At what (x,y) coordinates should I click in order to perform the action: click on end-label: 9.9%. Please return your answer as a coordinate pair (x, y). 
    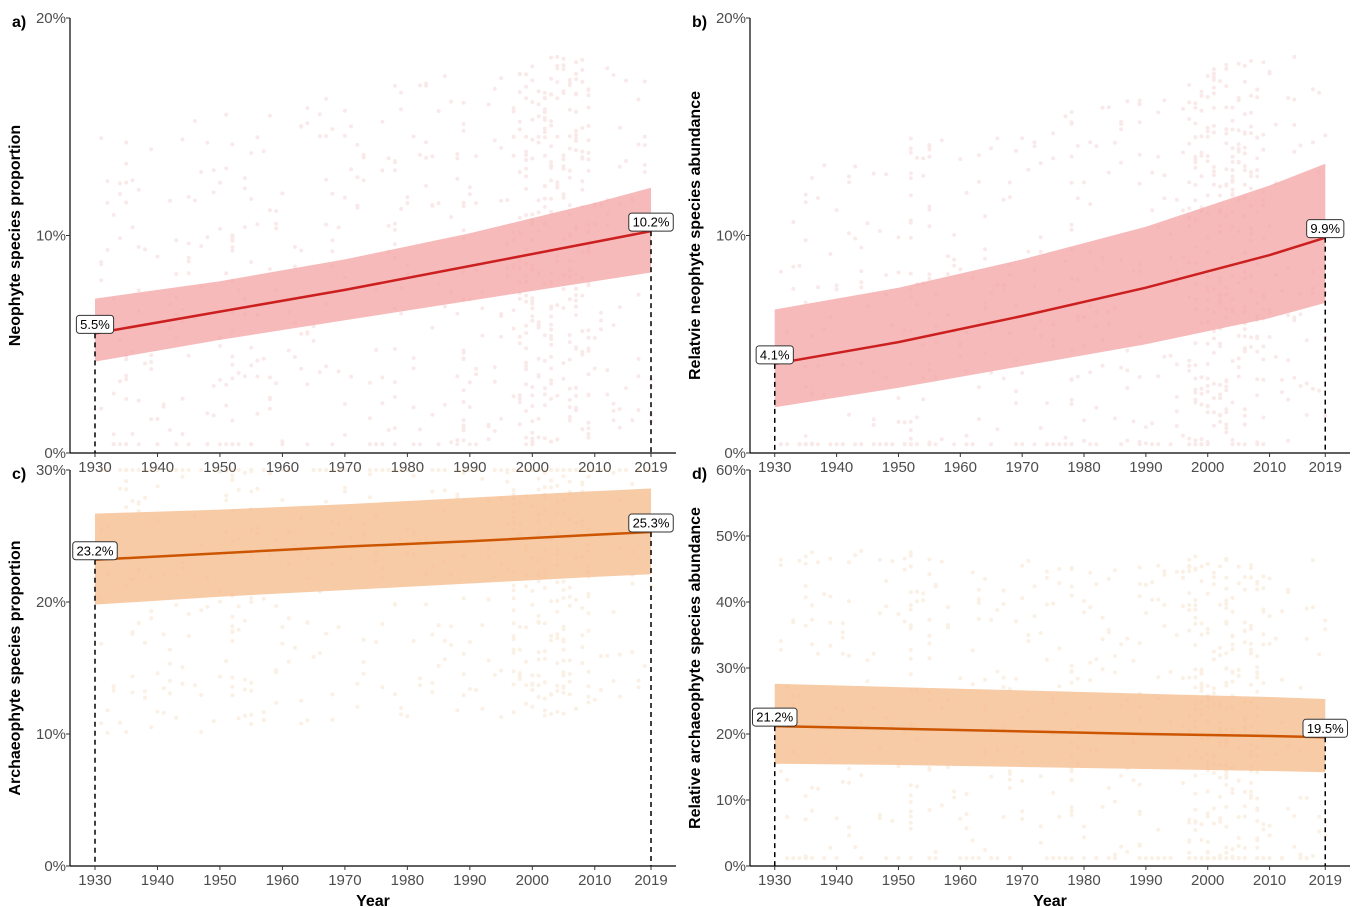
    Looking at the image, I should click on (1325, 228).